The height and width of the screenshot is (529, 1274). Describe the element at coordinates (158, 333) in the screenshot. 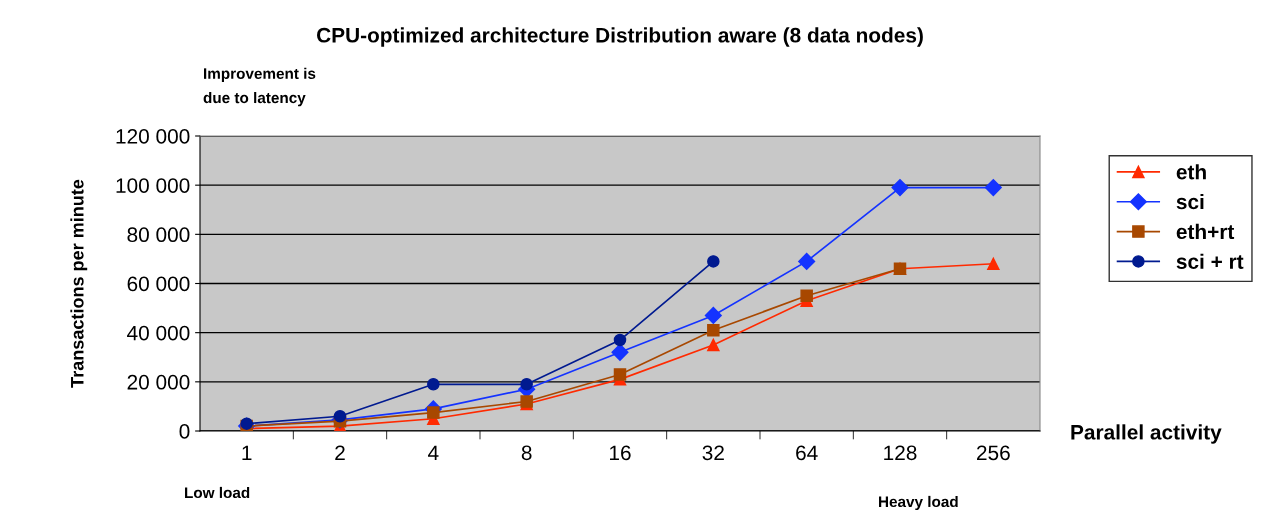

I see `y-tick-label: 40 000` at that location.